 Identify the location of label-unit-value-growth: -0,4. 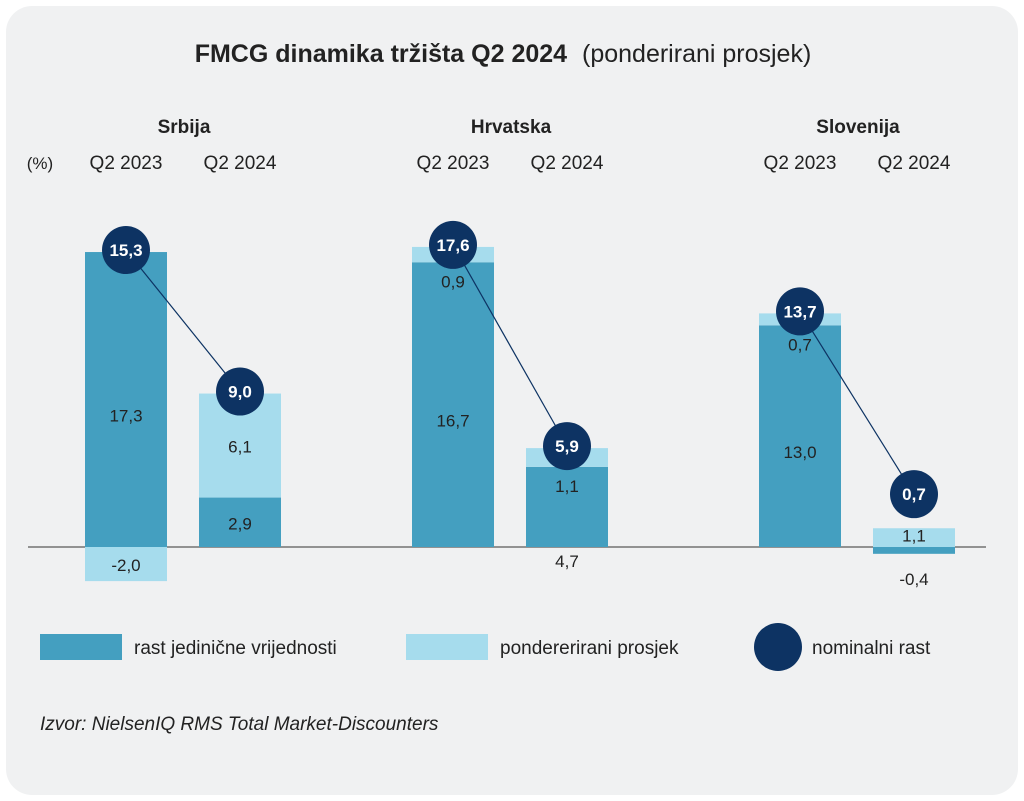
(913, 579).